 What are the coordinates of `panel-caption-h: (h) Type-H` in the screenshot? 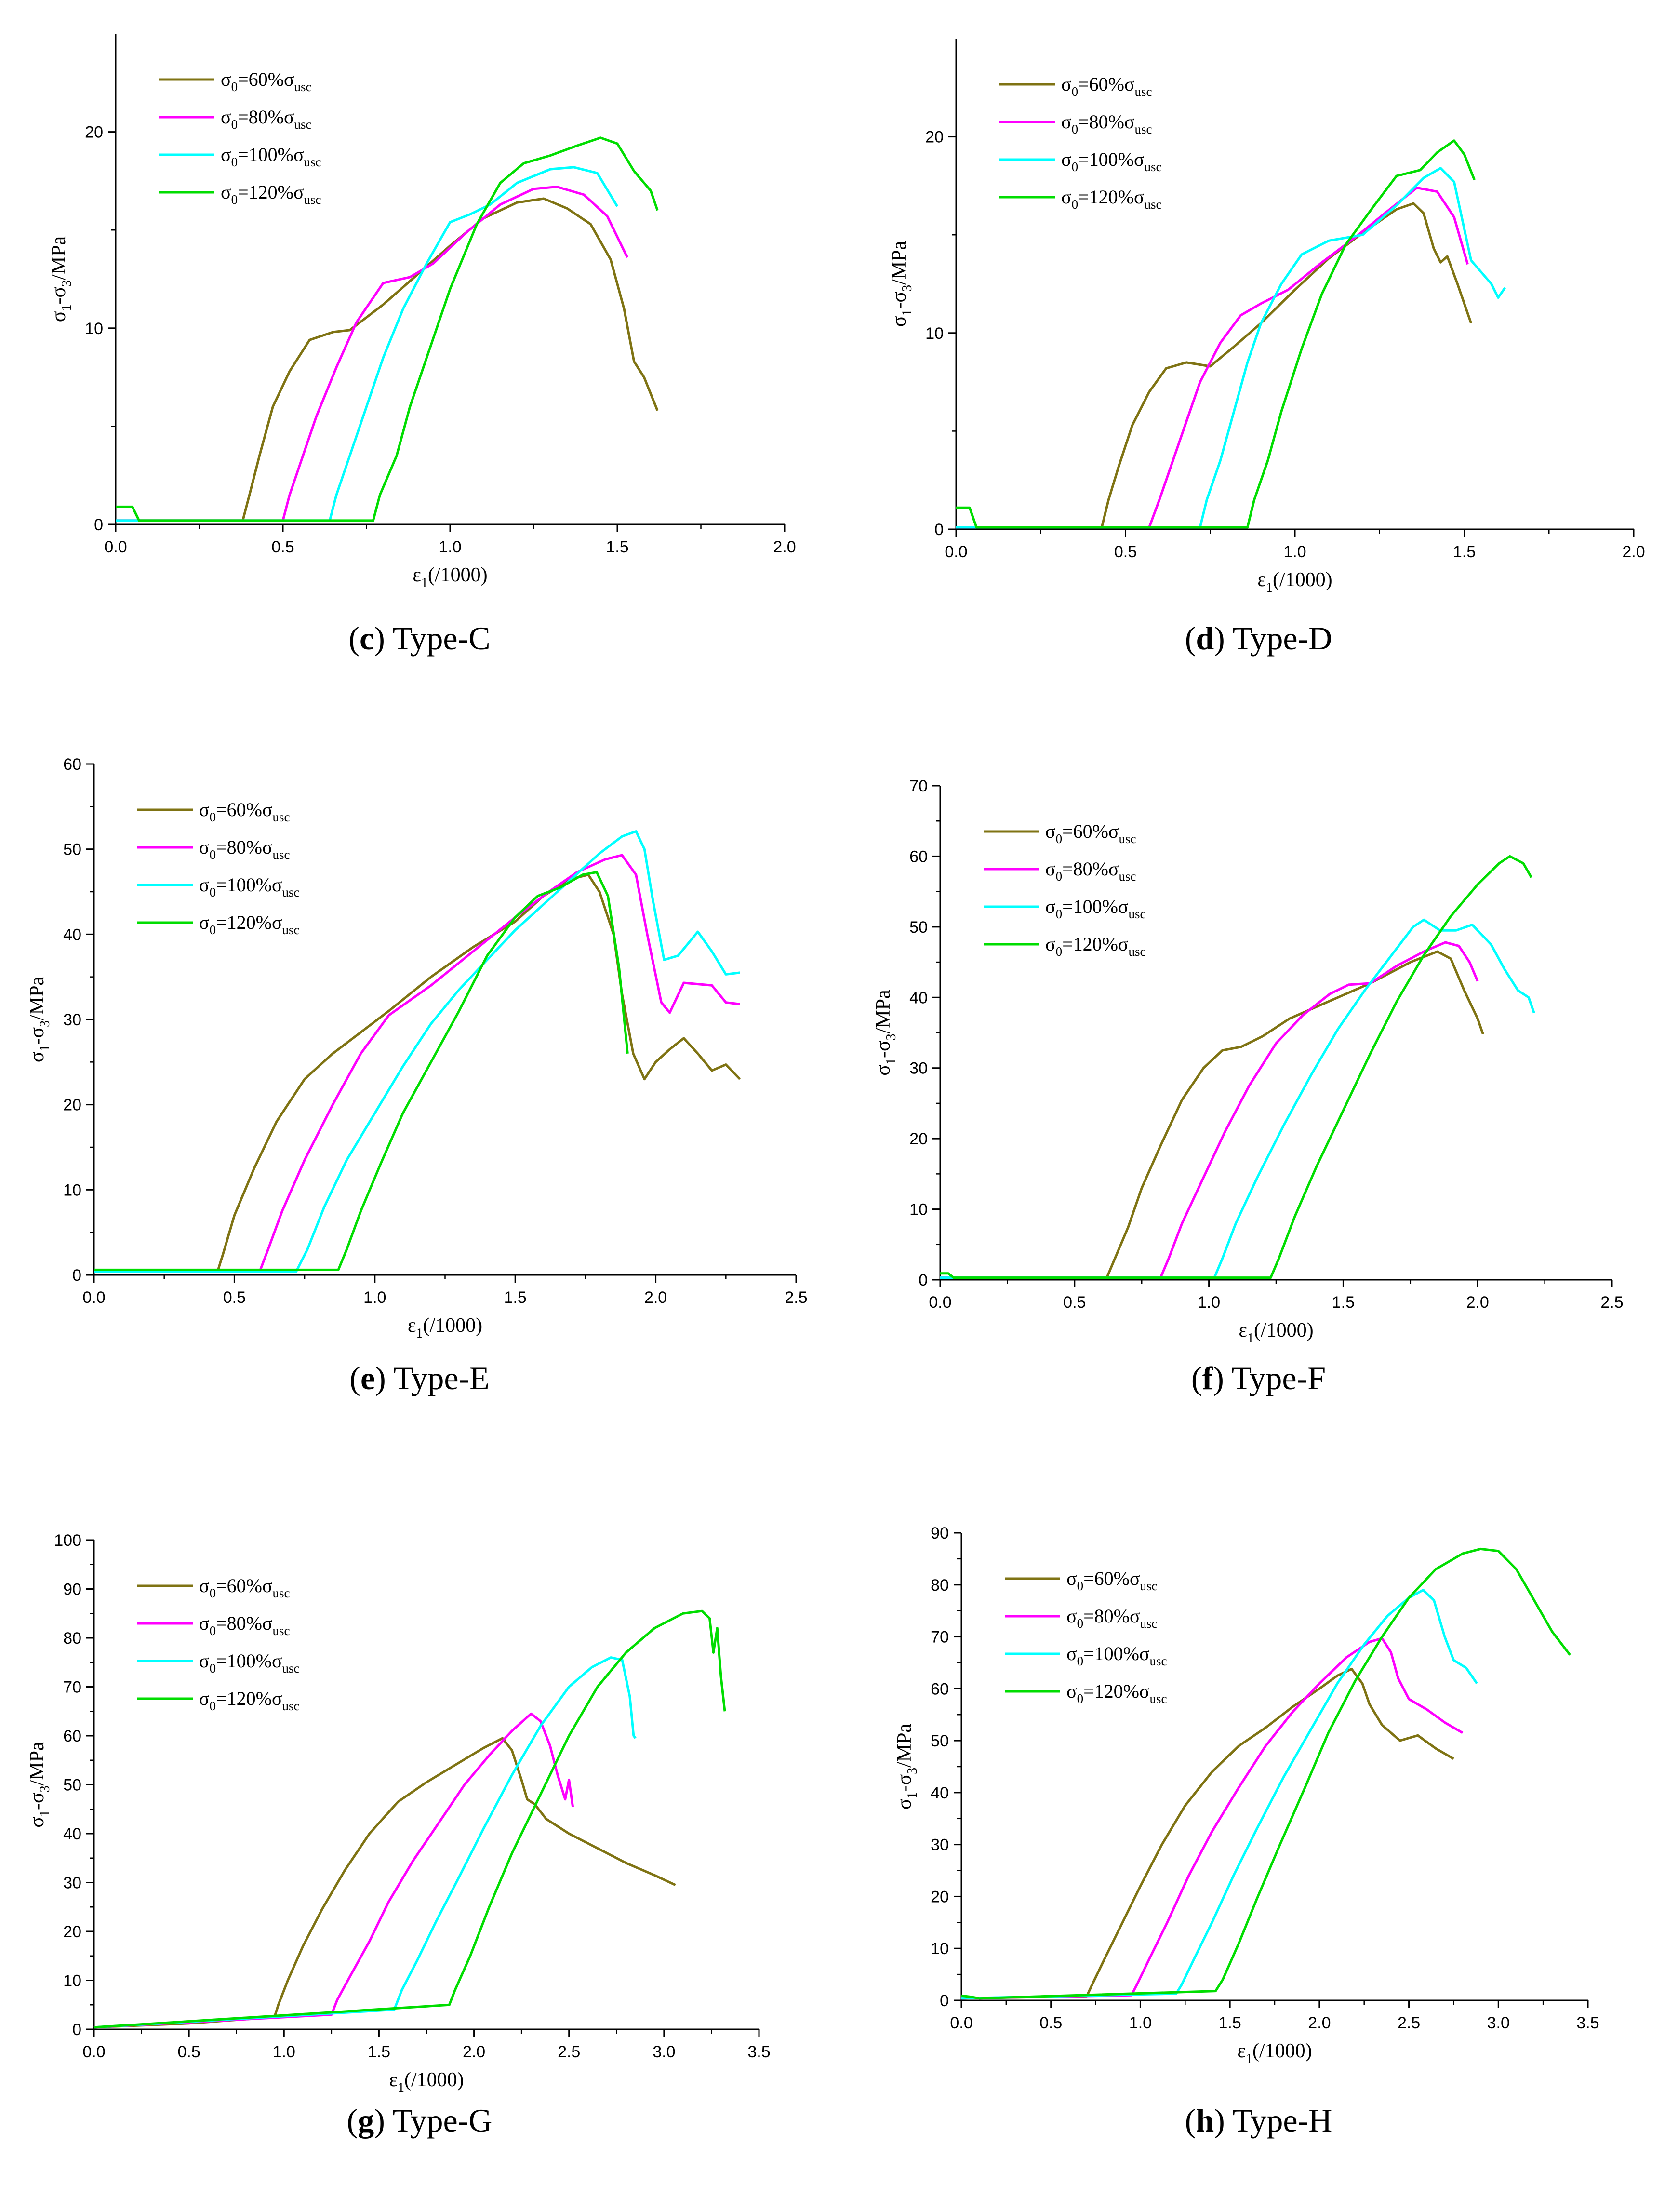 It's located at (1258, 2121).